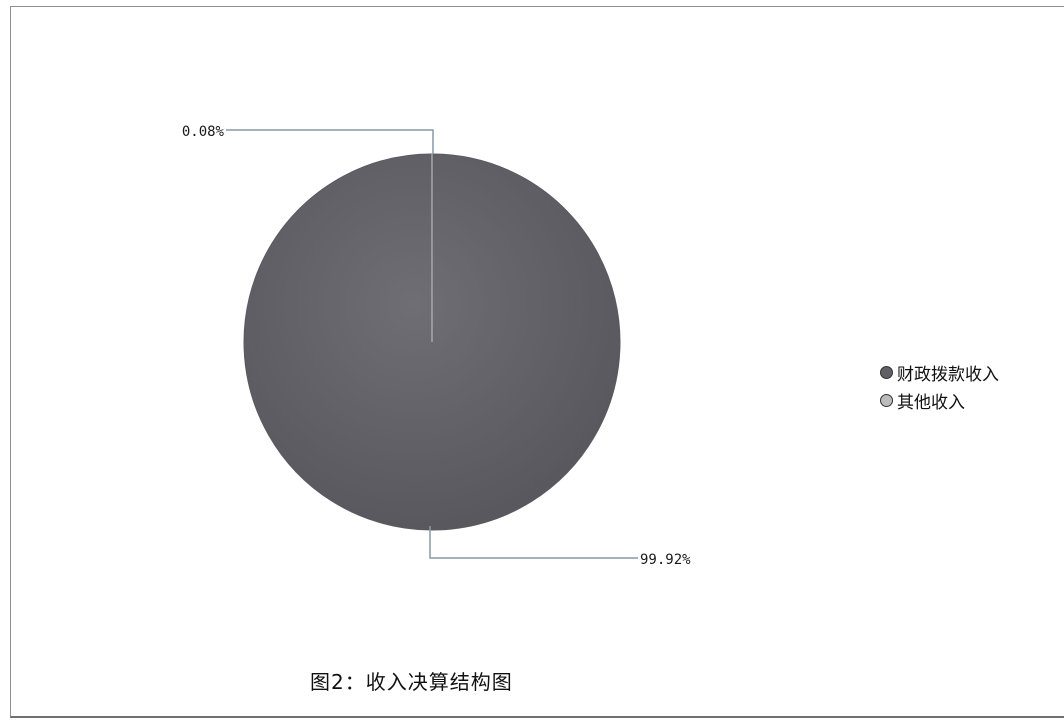 This screenshot has width=1064, height=726. What do you see at coordinates (533, 542) in the screenshot?
I see `leader-line-fiscal-appropriation` at bounding box center [533, 542].